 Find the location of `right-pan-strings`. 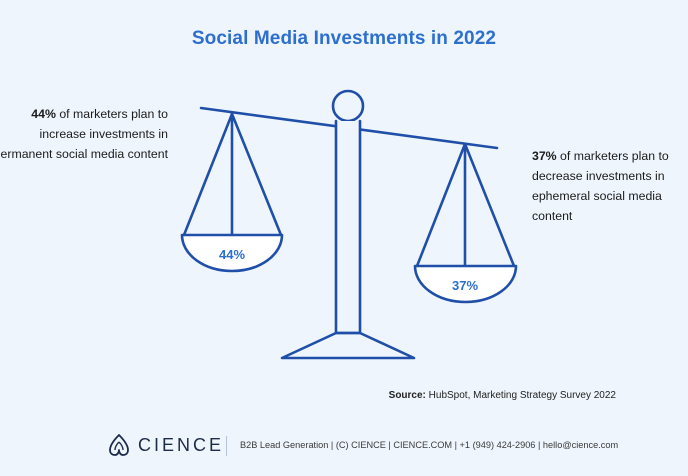

right-pan-strings is located at coordinates (465, 205).